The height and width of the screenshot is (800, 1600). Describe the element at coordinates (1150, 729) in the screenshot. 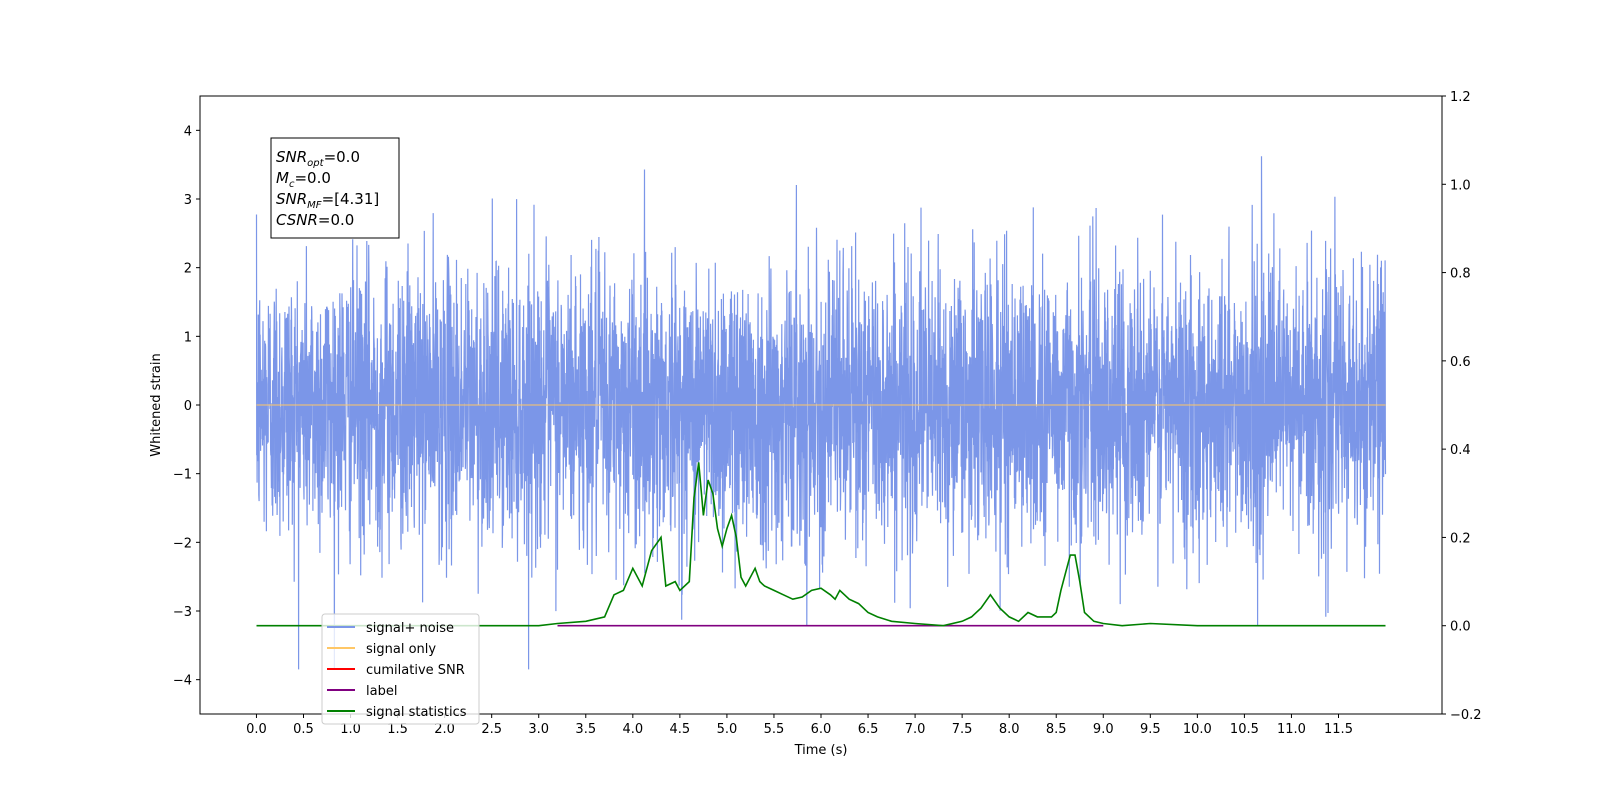

I see `x-tick-label: 9.5` at that location.